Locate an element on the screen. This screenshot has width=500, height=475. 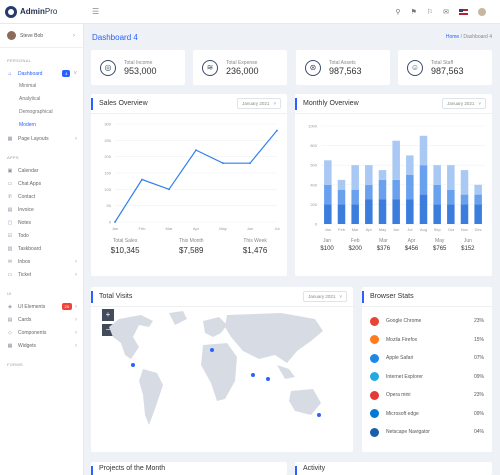
sidebar-subitem-analytical: Analytical is located at coordinates (30, 99).